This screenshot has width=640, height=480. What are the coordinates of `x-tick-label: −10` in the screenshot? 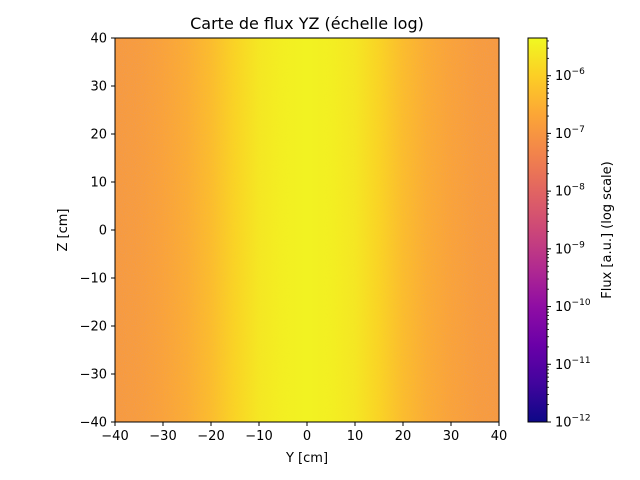 It's located at (258, 436).